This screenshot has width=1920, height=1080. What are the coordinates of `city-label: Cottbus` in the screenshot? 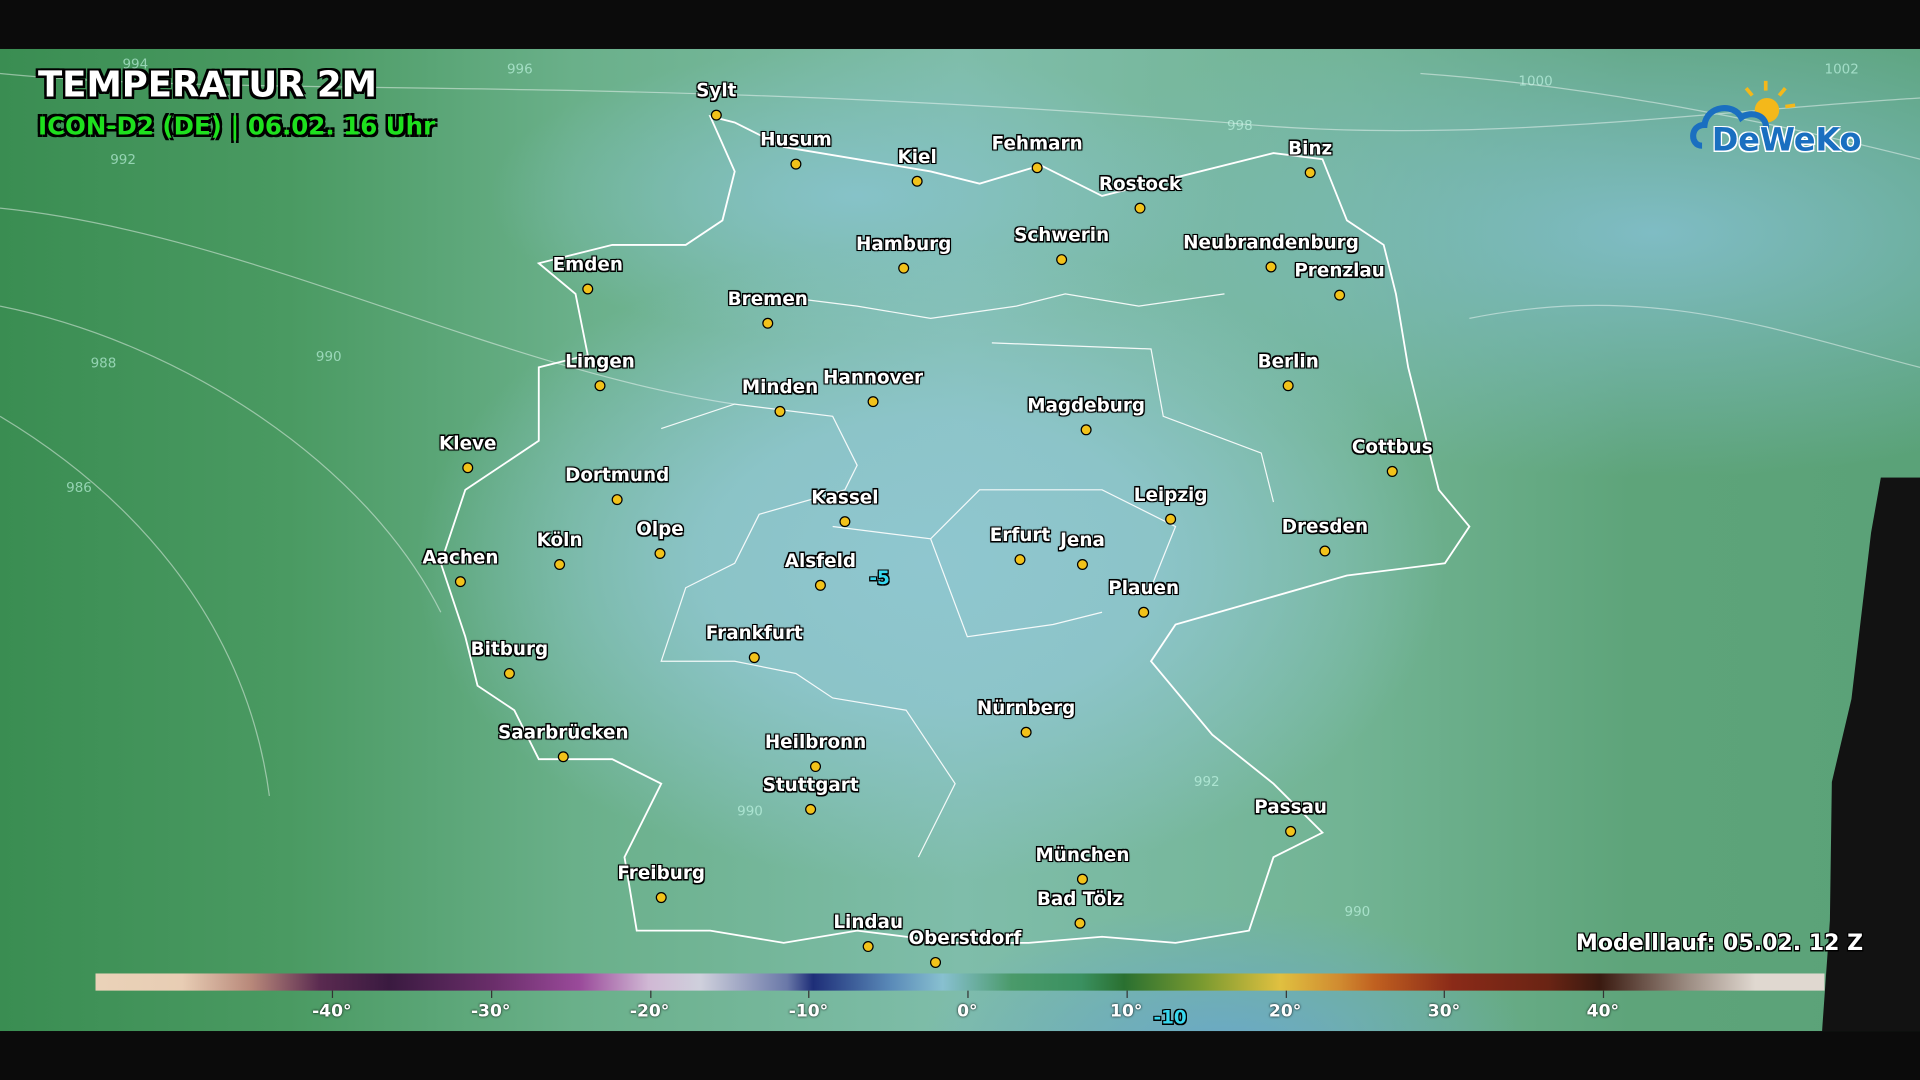 It's located at (1392, 446).